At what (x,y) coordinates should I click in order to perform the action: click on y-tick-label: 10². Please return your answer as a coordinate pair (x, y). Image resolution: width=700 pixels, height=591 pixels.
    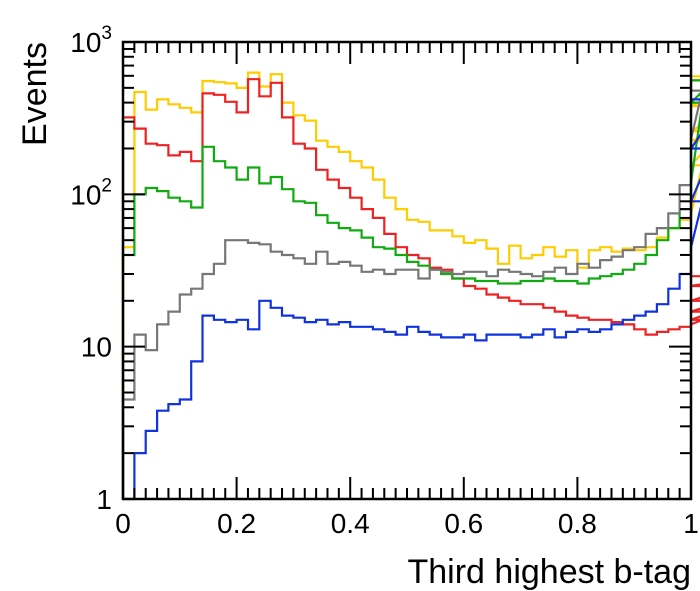
    Looking at the image, I should click on (91, 192).